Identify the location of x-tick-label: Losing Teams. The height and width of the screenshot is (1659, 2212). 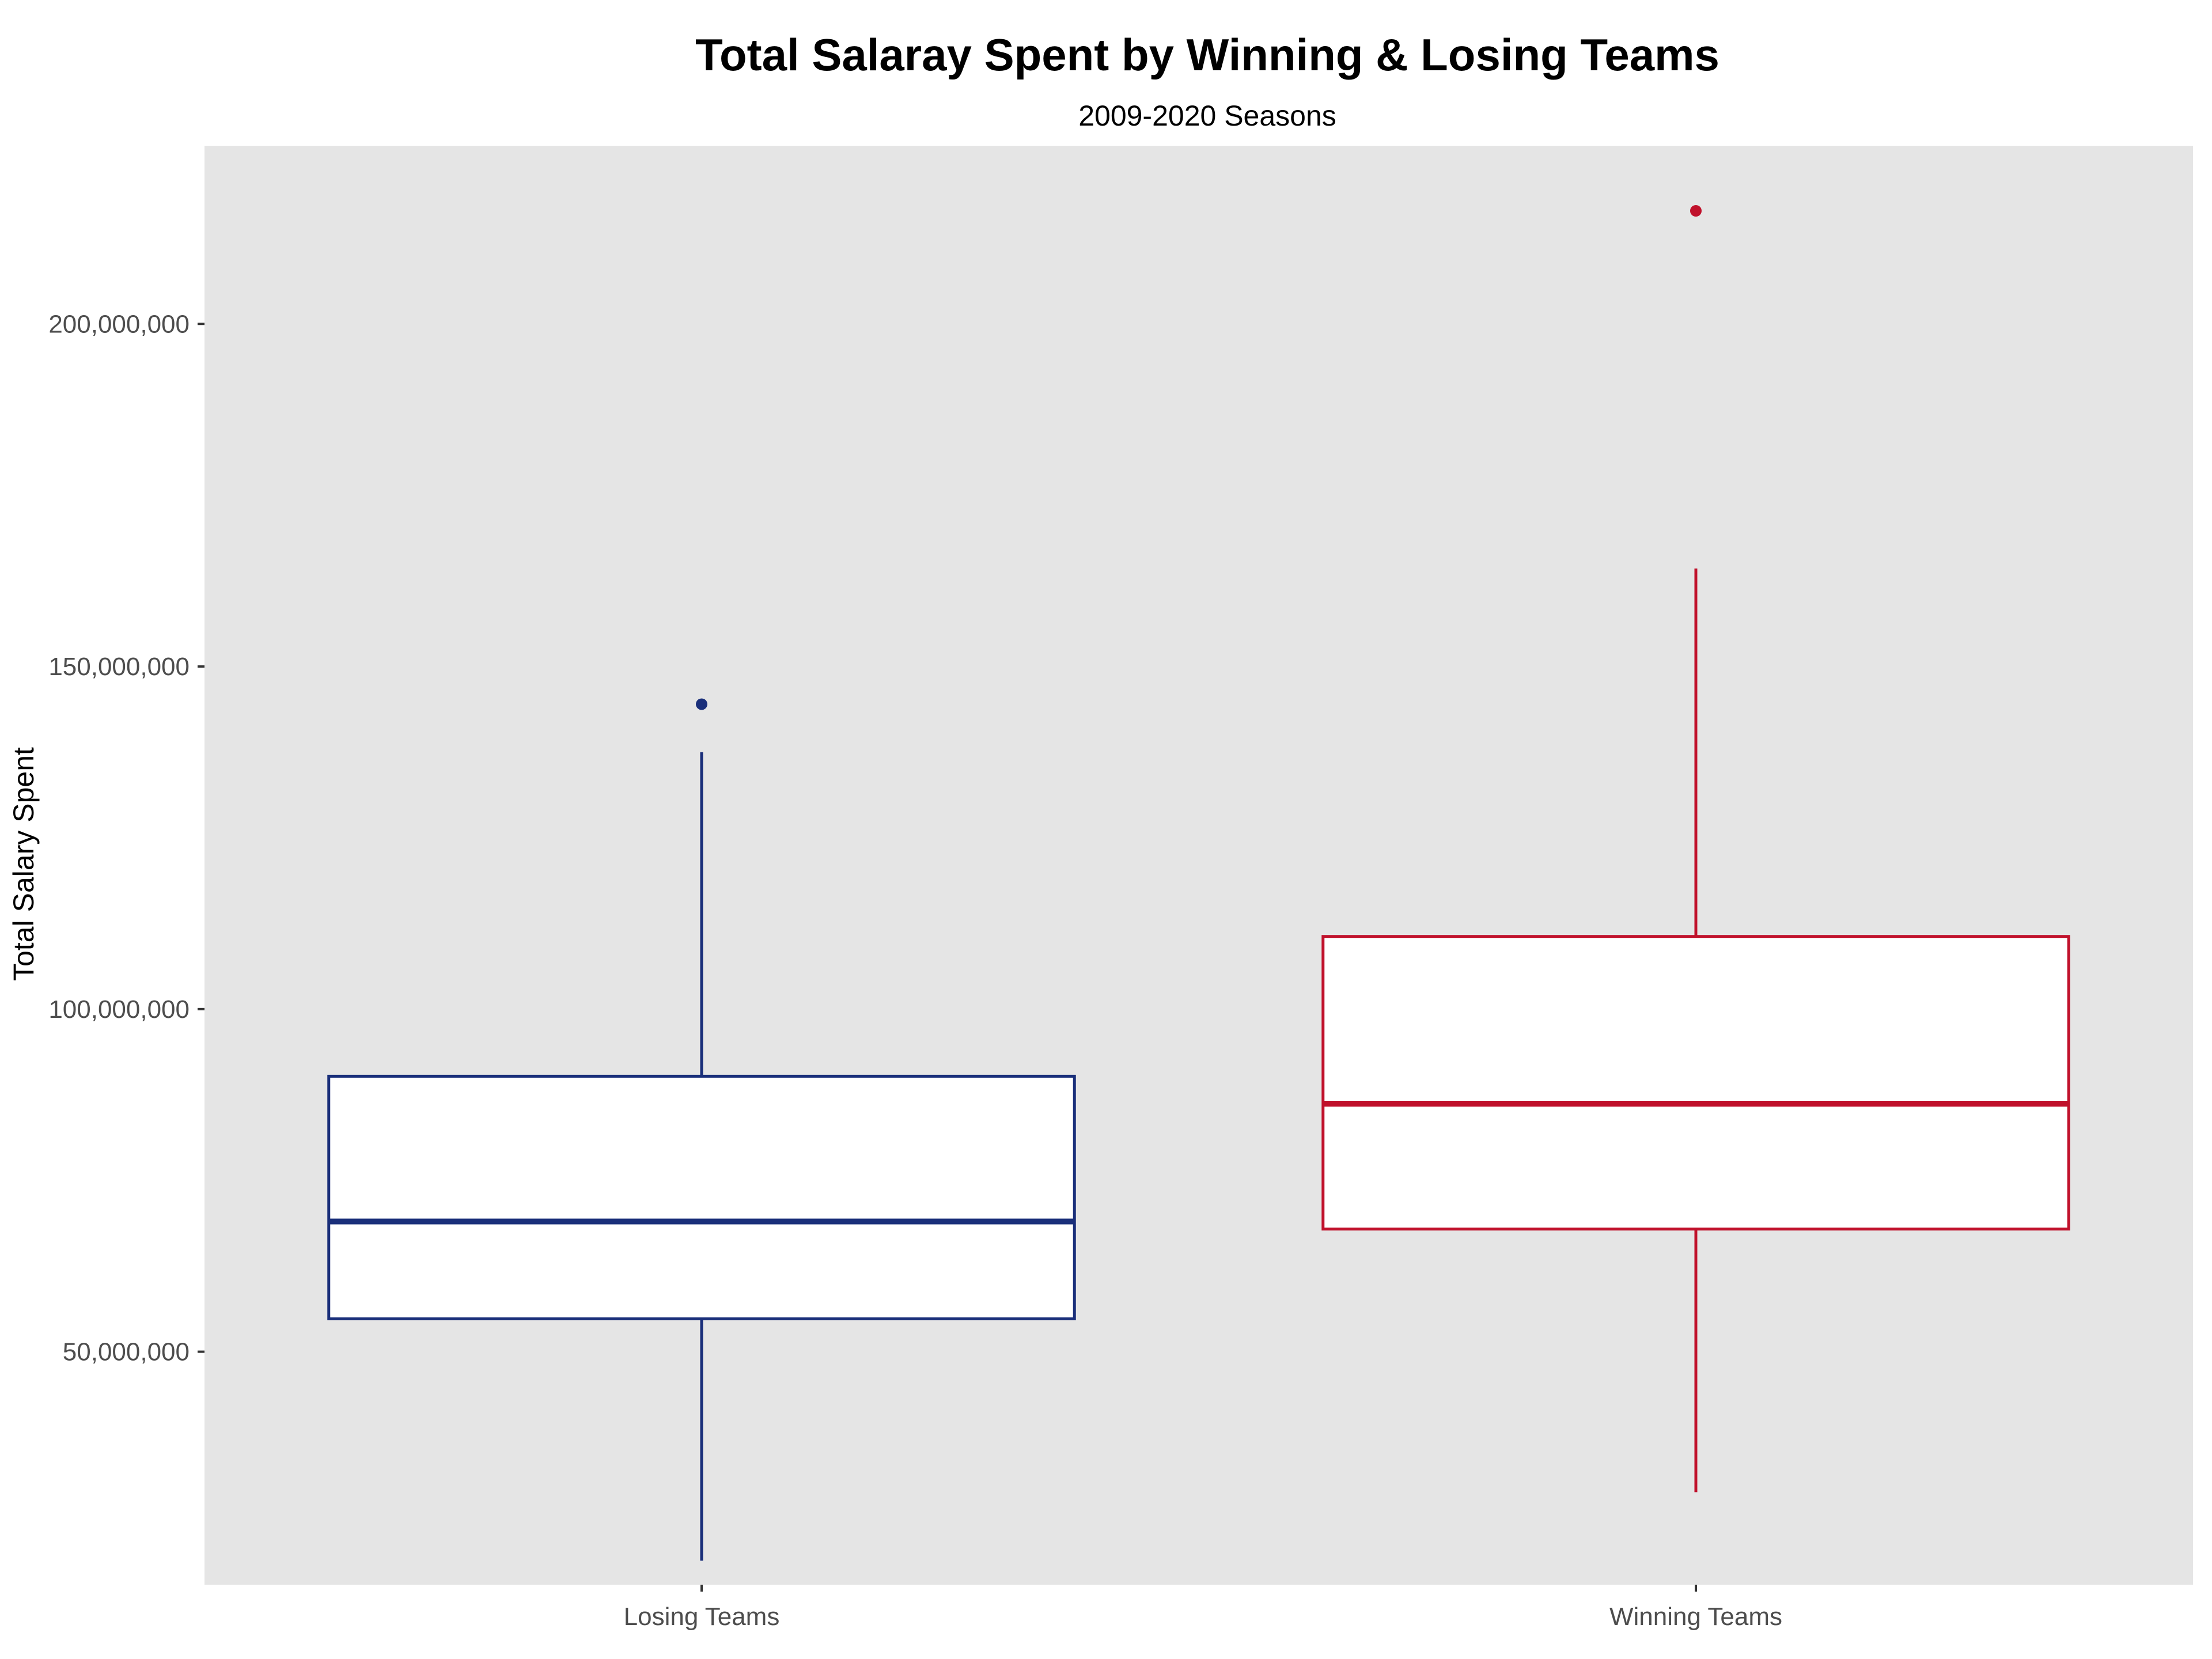
(702, 1617).